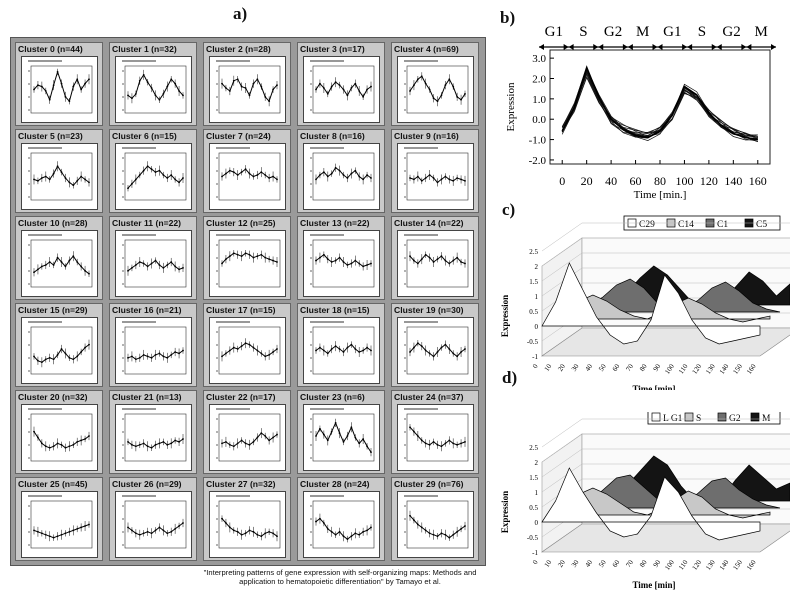  What do you see at coordinates (343, 437) in the screenshot?
I see `cluster-line` at bounding box center [343, 437].